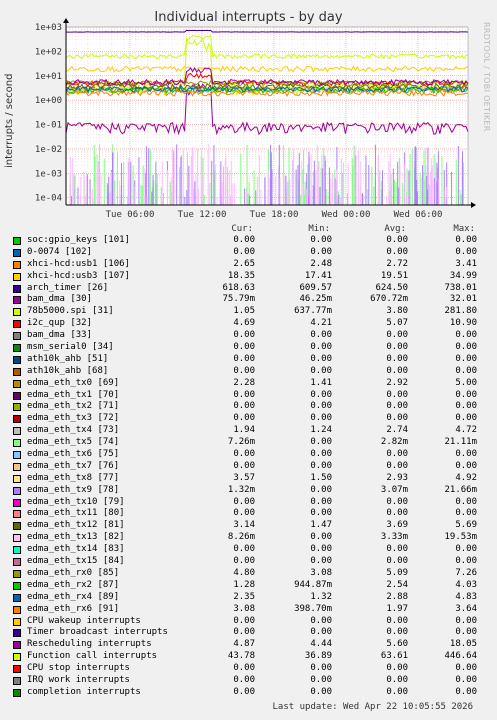 The height and width of the screenshot is (720, 497). I want to click on legend-max: 10.90, so click(463, 323).